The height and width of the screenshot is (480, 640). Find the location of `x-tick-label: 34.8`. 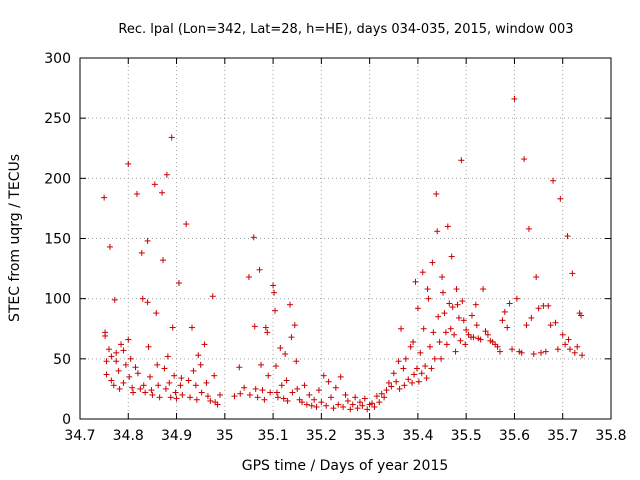

x-tick-label: 34.8 is located at coordinates (128, 436).